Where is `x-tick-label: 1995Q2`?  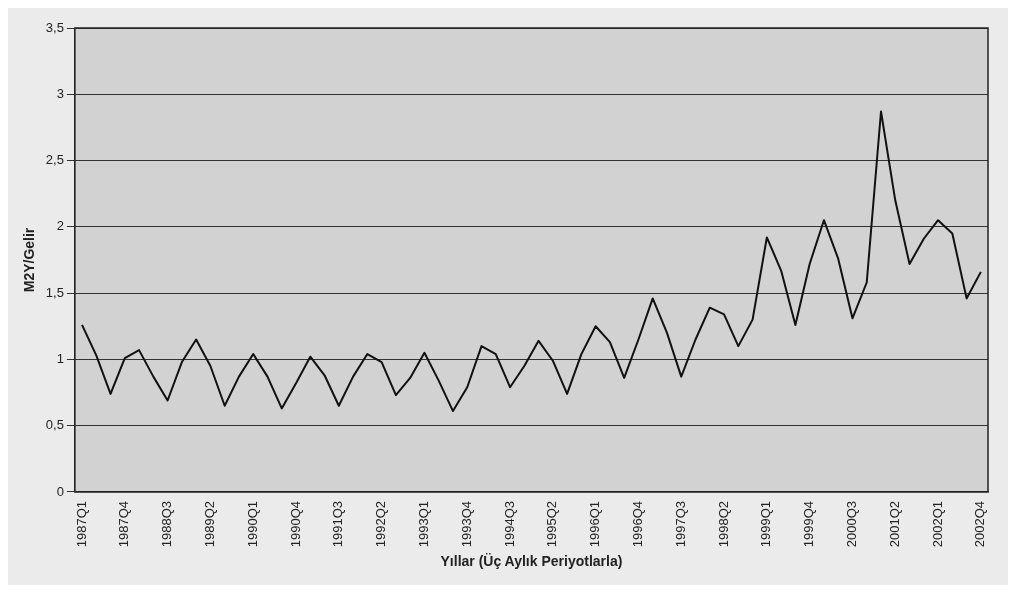
x-tick-label: 1995Q2 is located at coordinates (552, 524).